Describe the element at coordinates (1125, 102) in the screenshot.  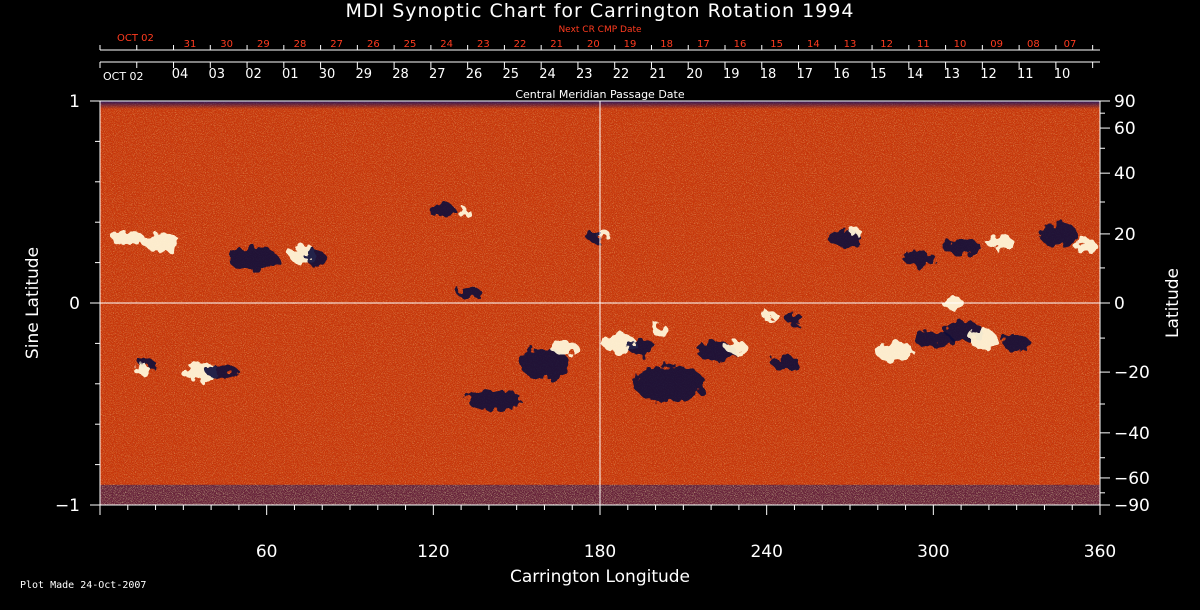
I see `y-right-tick-label: 90` at that location.